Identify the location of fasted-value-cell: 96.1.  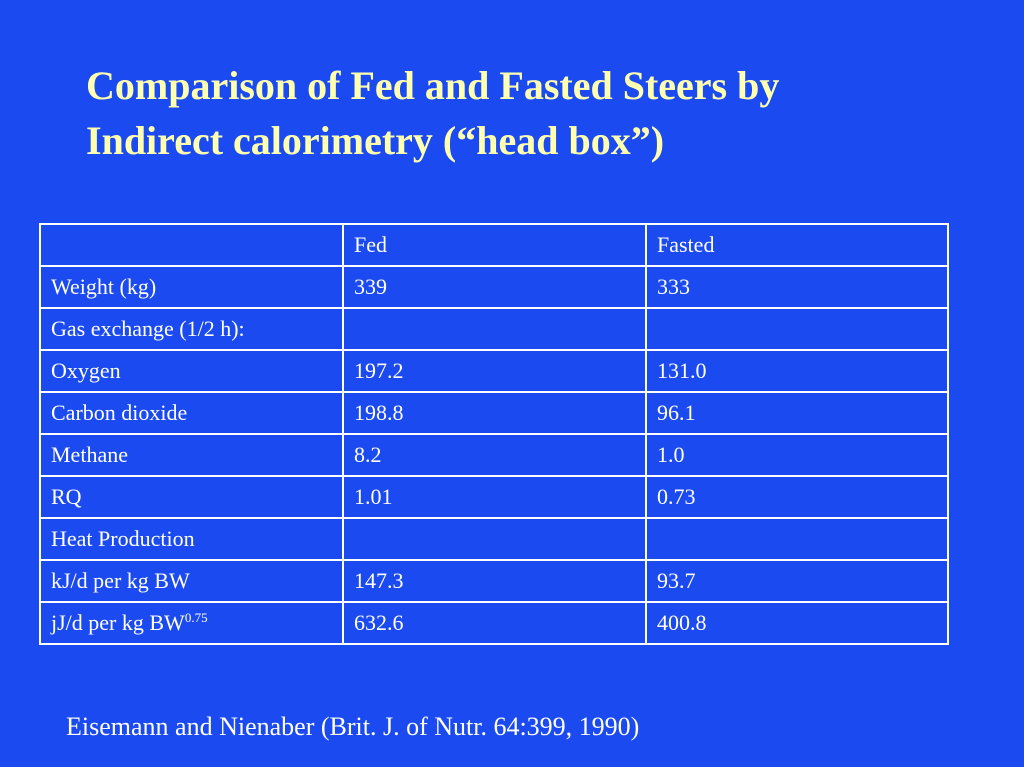
(797, 413).